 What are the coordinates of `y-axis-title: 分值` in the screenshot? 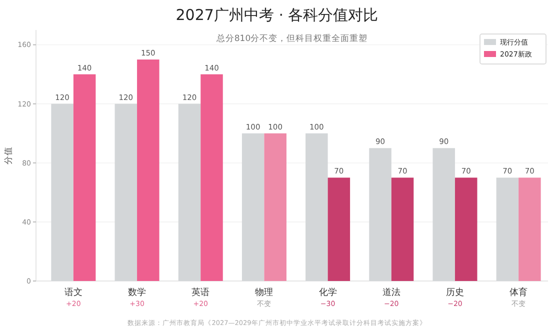 It's located at (8, 155).